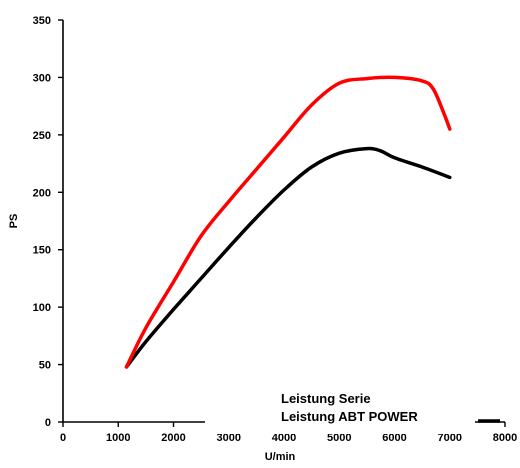 Image resolution: width=520 pixels, height=468 pixels. I want to click on y-tick-label: 150, so click(42, 251).